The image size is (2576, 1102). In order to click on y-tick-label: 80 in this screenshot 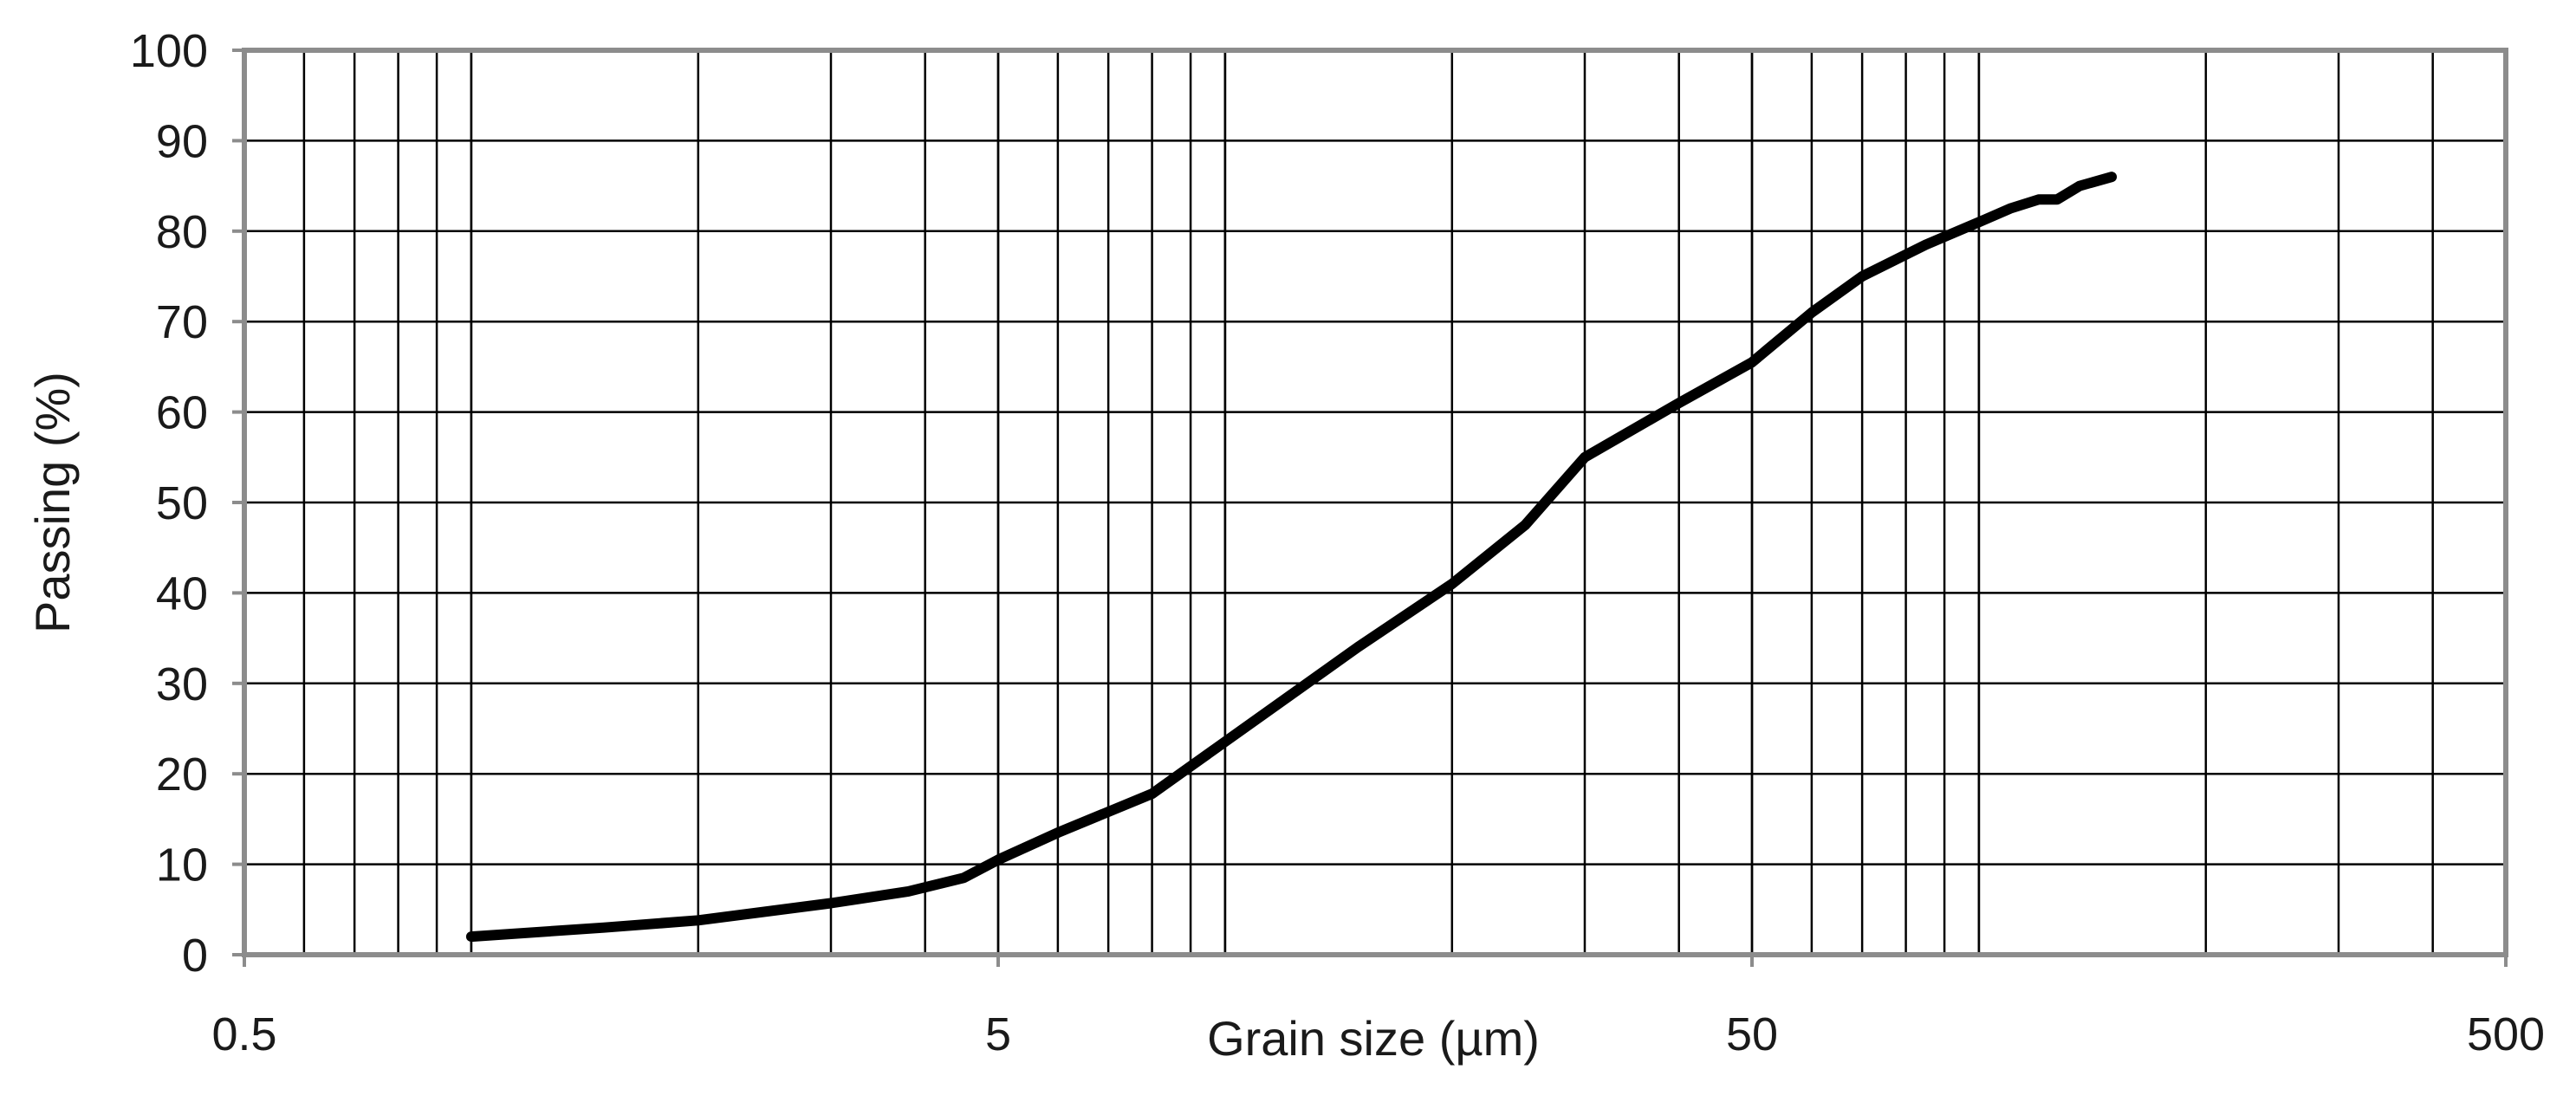, I will do `click(182, 232)`.